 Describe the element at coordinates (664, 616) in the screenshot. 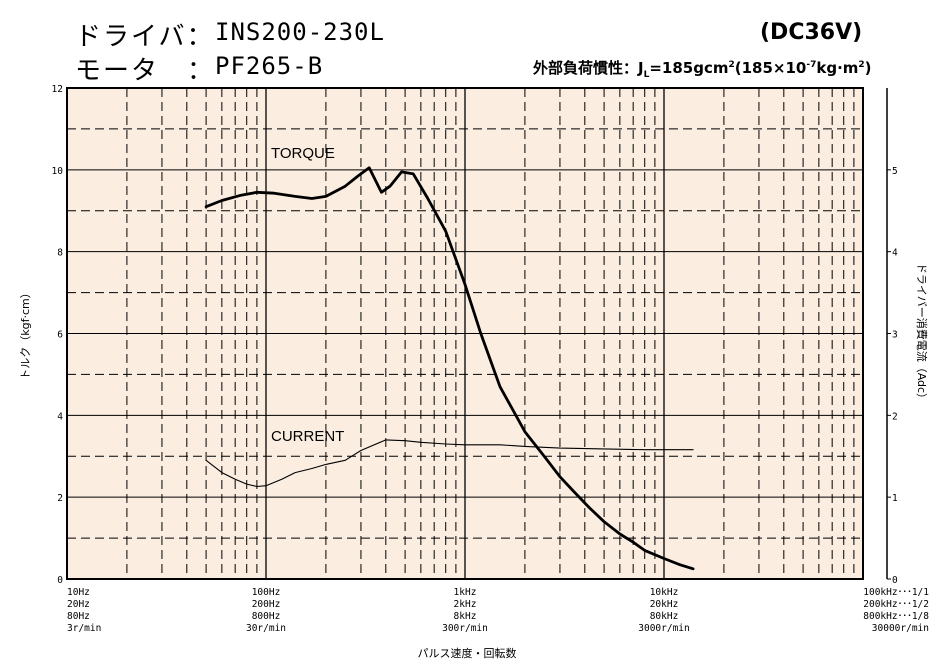

I see `x-tick-label: 80kHz` at that location.